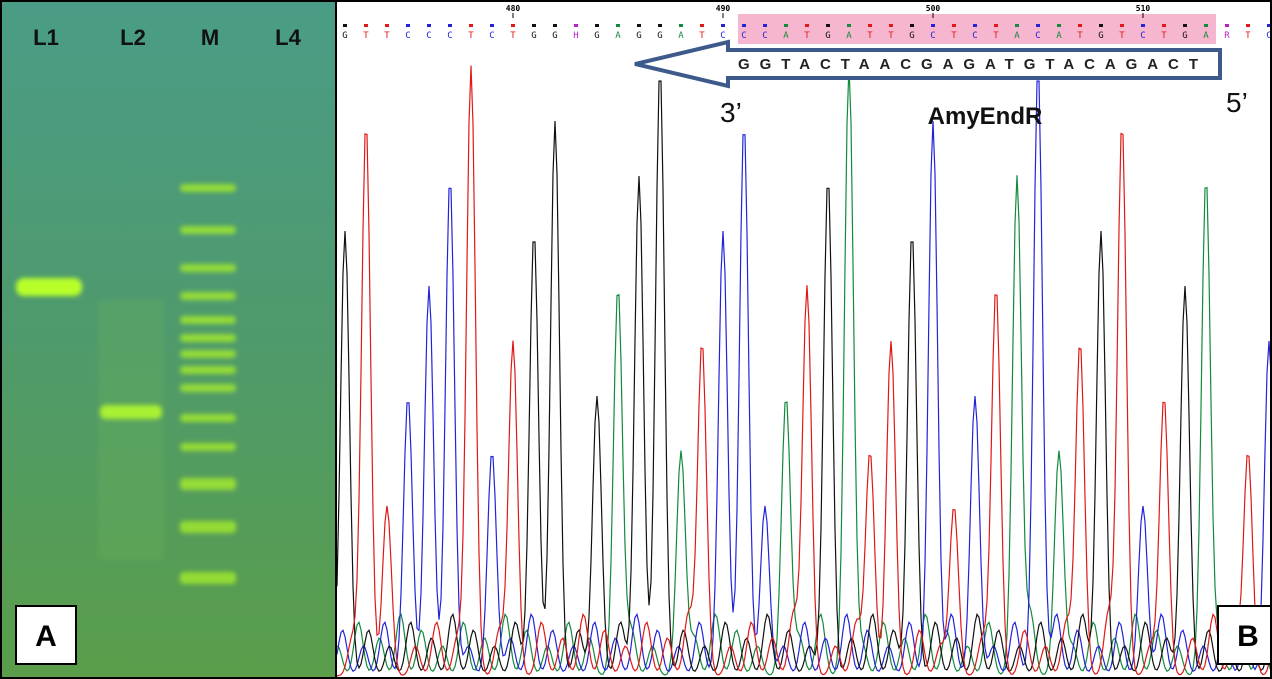  I want to click on base-call: H, so click(575, 36).